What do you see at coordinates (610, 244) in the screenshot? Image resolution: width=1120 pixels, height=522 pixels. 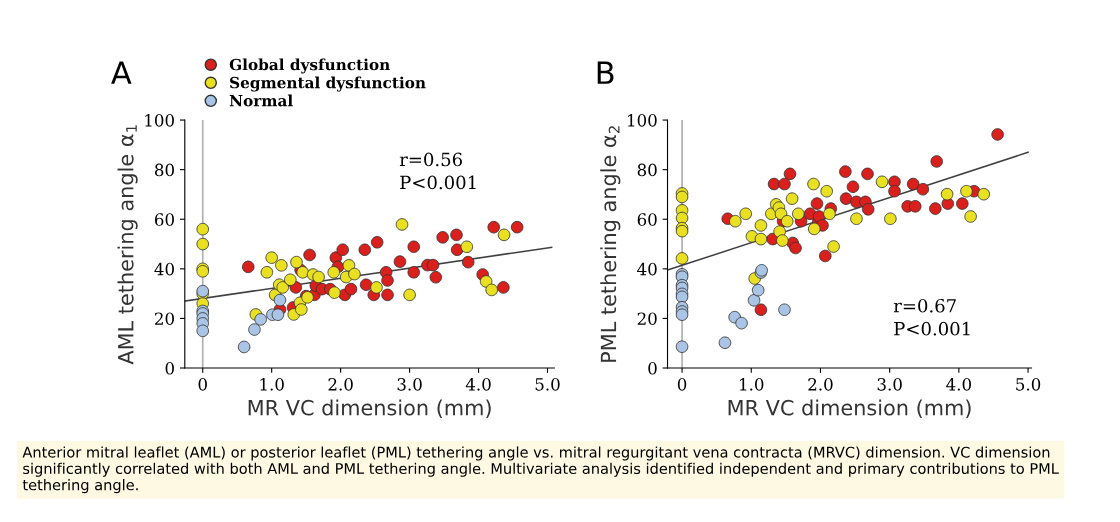 I see `y-axis-title: PML tethering angle α$_{2}$` at bounding box center [610, 244].